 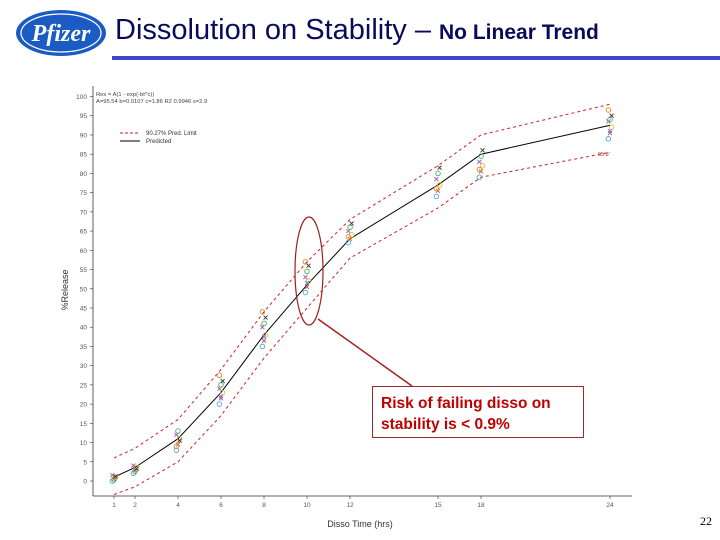 I want to click on y-tick-label: 25, so click(x=84, y=385).